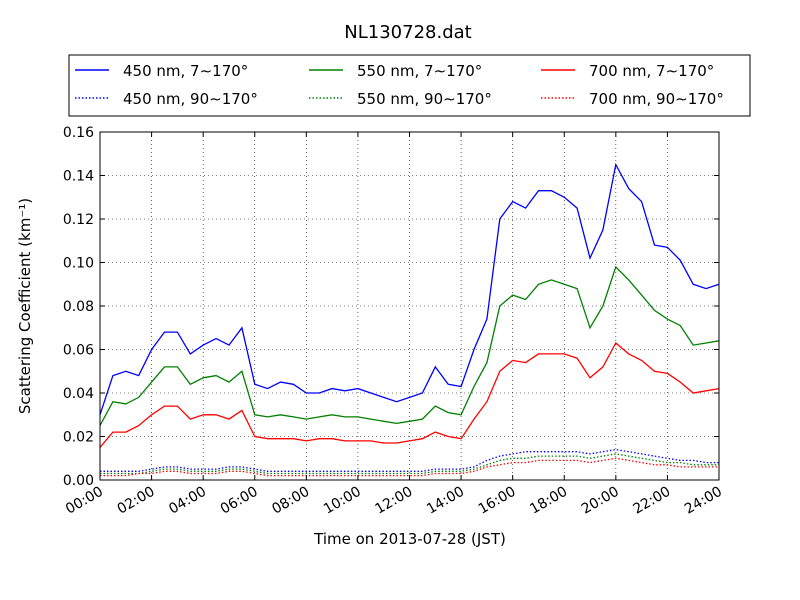 This screenshot has width=800, height=600. I want to click on y-tick-label: 0.02, so click(78, 438).